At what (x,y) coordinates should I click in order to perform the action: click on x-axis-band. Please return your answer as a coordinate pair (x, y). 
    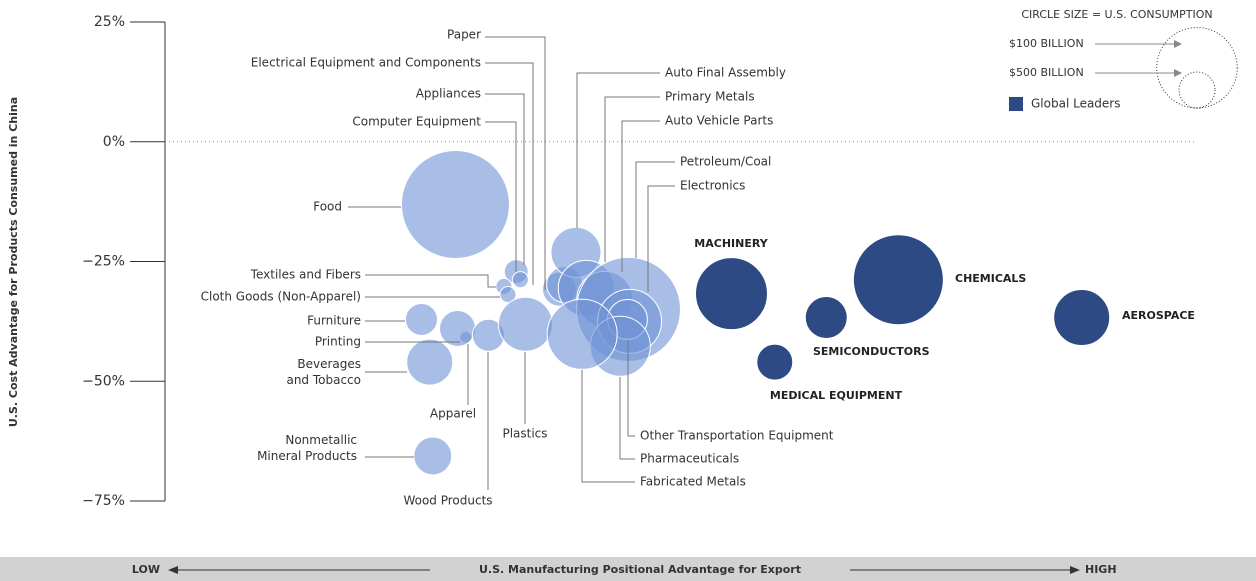
    Looking at the image, I should click on (628, 569).